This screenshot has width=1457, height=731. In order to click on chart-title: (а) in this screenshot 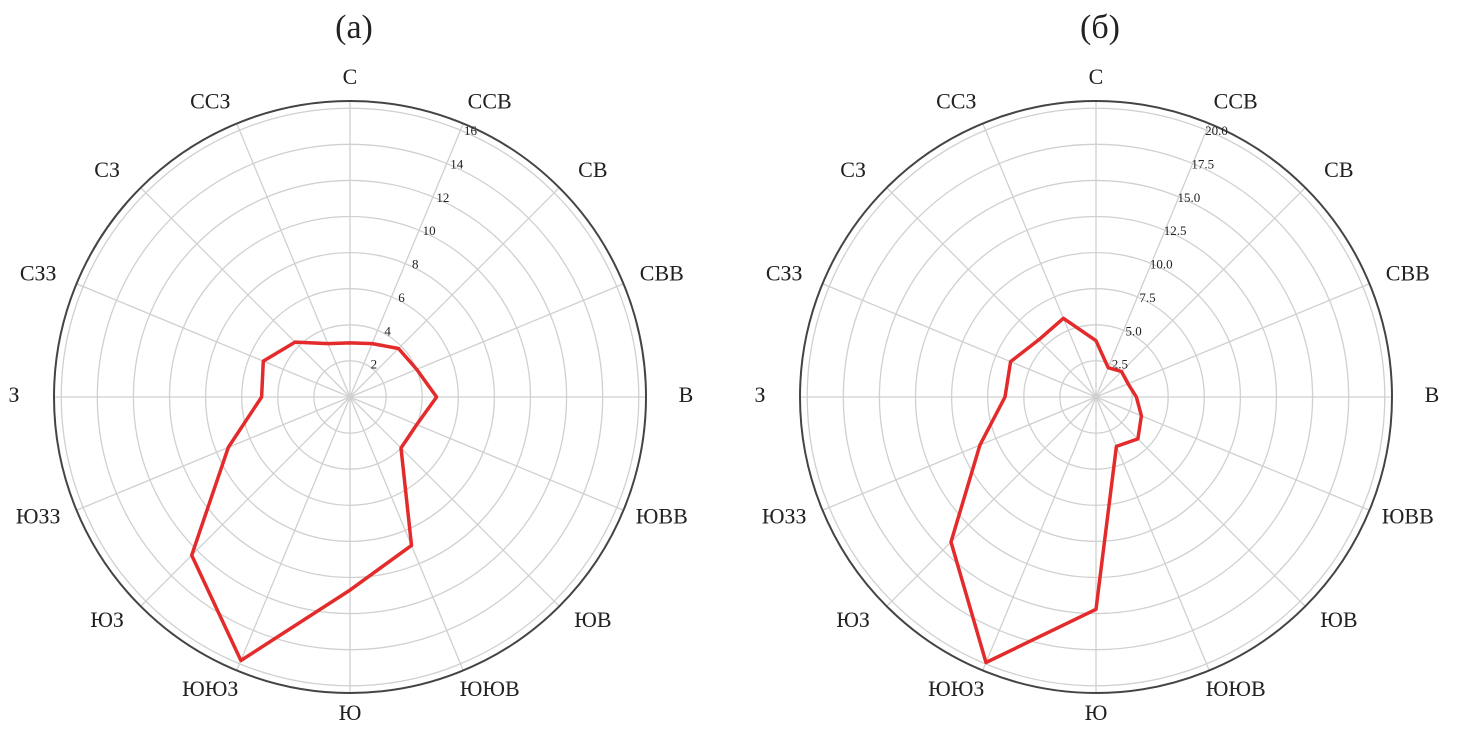, I will do `click(354, 27)`.